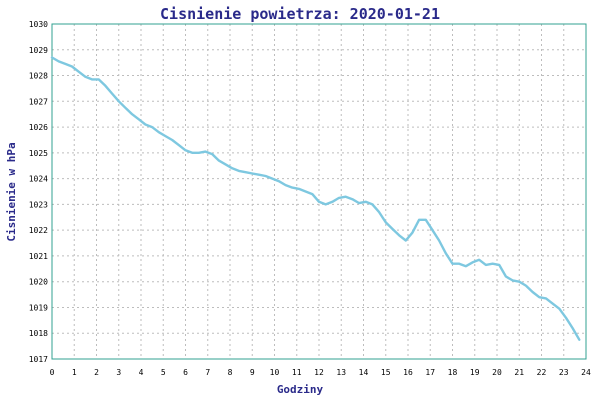  Describe the element at coordinates (38, 76) in the screenshot. I see `y-tick-label: 1028` at that location.